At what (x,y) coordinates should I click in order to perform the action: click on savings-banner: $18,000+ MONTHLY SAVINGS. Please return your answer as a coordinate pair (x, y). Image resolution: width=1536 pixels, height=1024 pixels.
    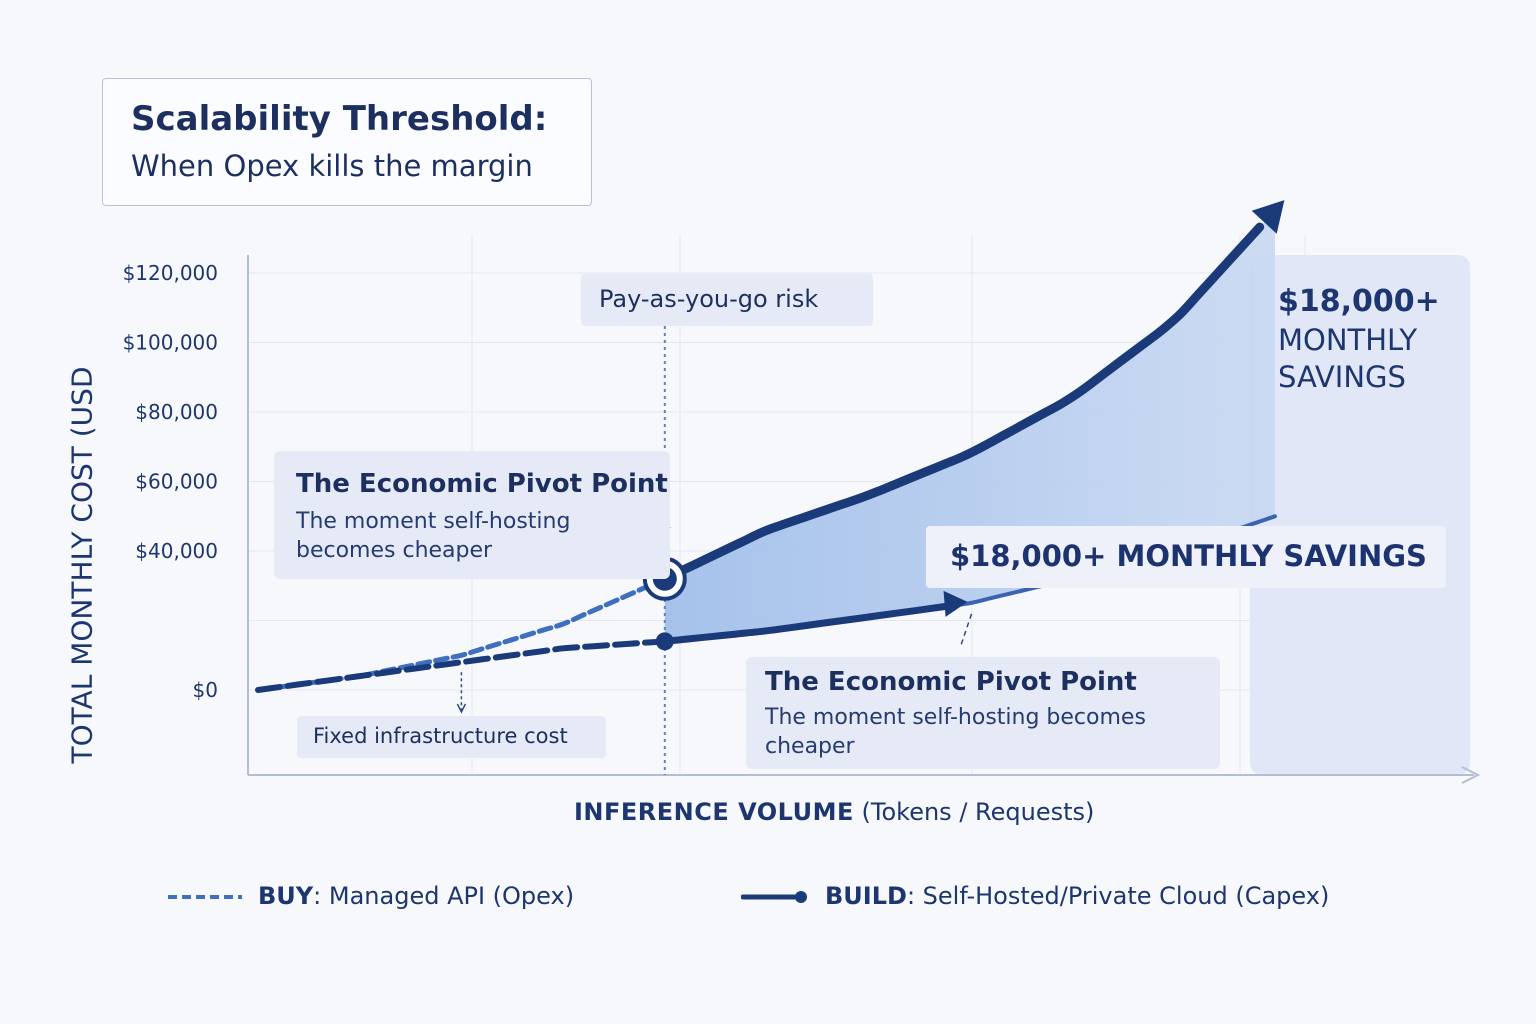
    Looking at the image, I should click on (1186, 557).